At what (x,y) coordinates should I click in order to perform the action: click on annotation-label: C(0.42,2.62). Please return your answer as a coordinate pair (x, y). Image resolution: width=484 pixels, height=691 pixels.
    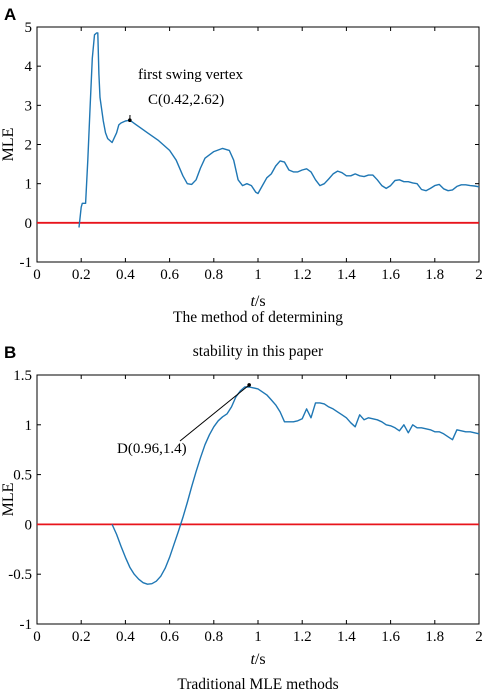
    Looking at the image, I should click on (186, 100).